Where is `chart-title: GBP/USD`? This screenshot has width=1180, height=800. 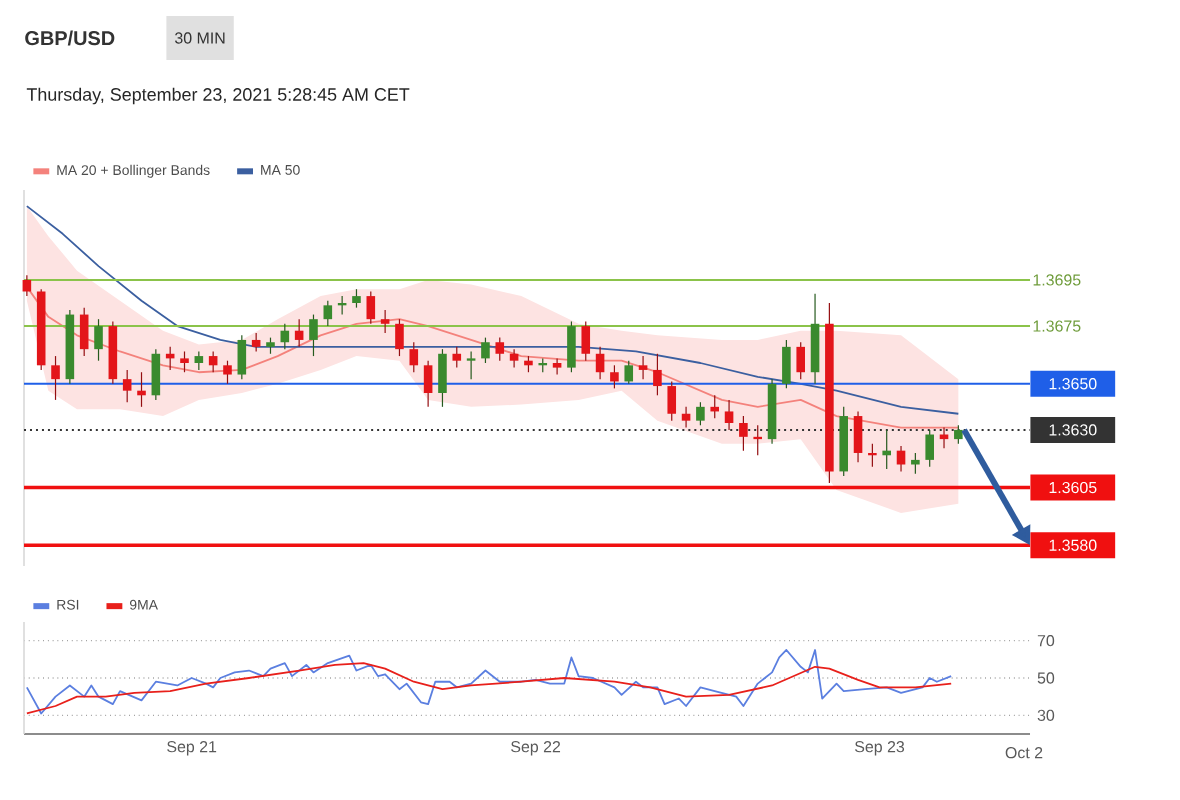
chart-title: GBP/USD is located at coordinates (70, 38).